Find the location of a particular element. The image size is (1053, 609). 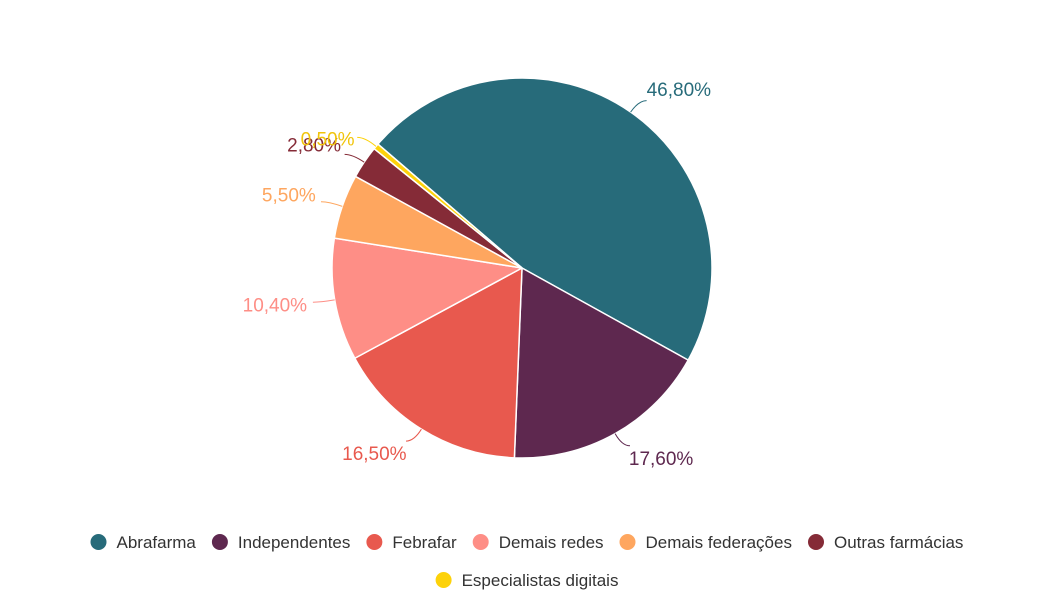

legend-label: Independentes is located at coordinates (294, 542).